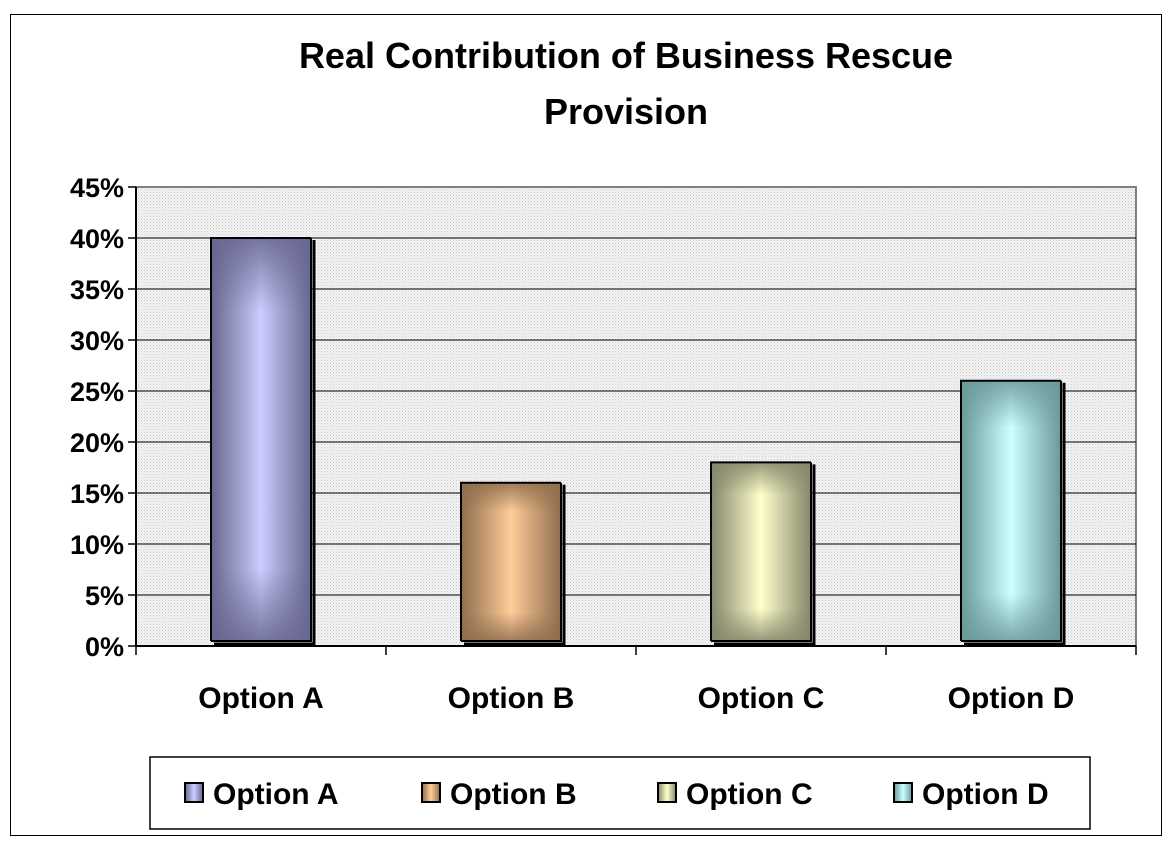  Describe the element at coordinates (97, 443) in the screenshot. I see `y-tick-label: 20%` at that location.